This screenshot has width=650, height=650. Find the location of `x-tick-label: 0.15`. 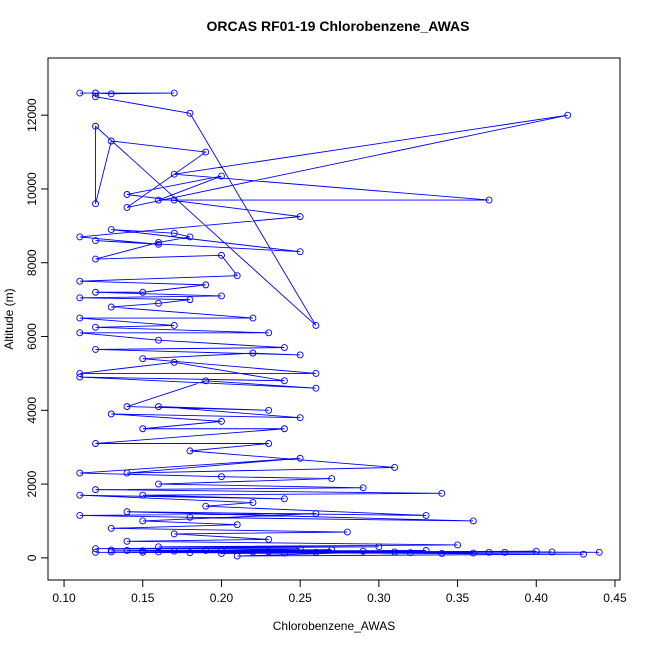

x-tick-label: 0.15 is located at coordinates (143, 598).